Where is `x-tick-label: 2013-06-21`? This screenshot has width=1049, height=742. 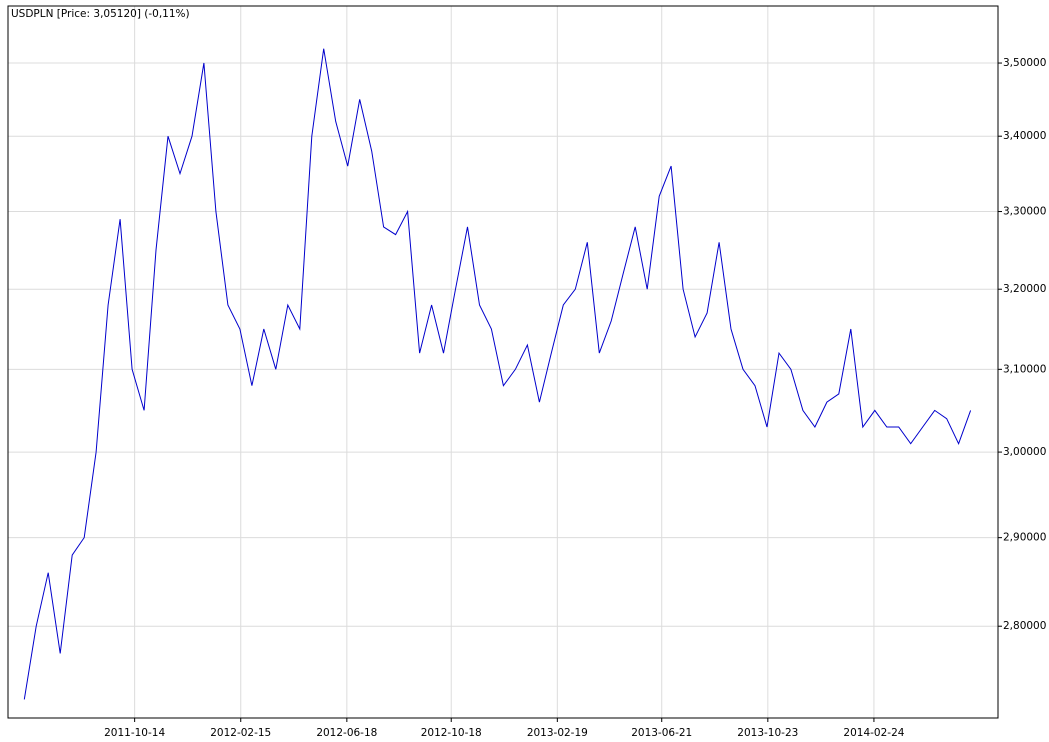 x-tick-label: 2013-06-21 is located at coordinates (661, 733).